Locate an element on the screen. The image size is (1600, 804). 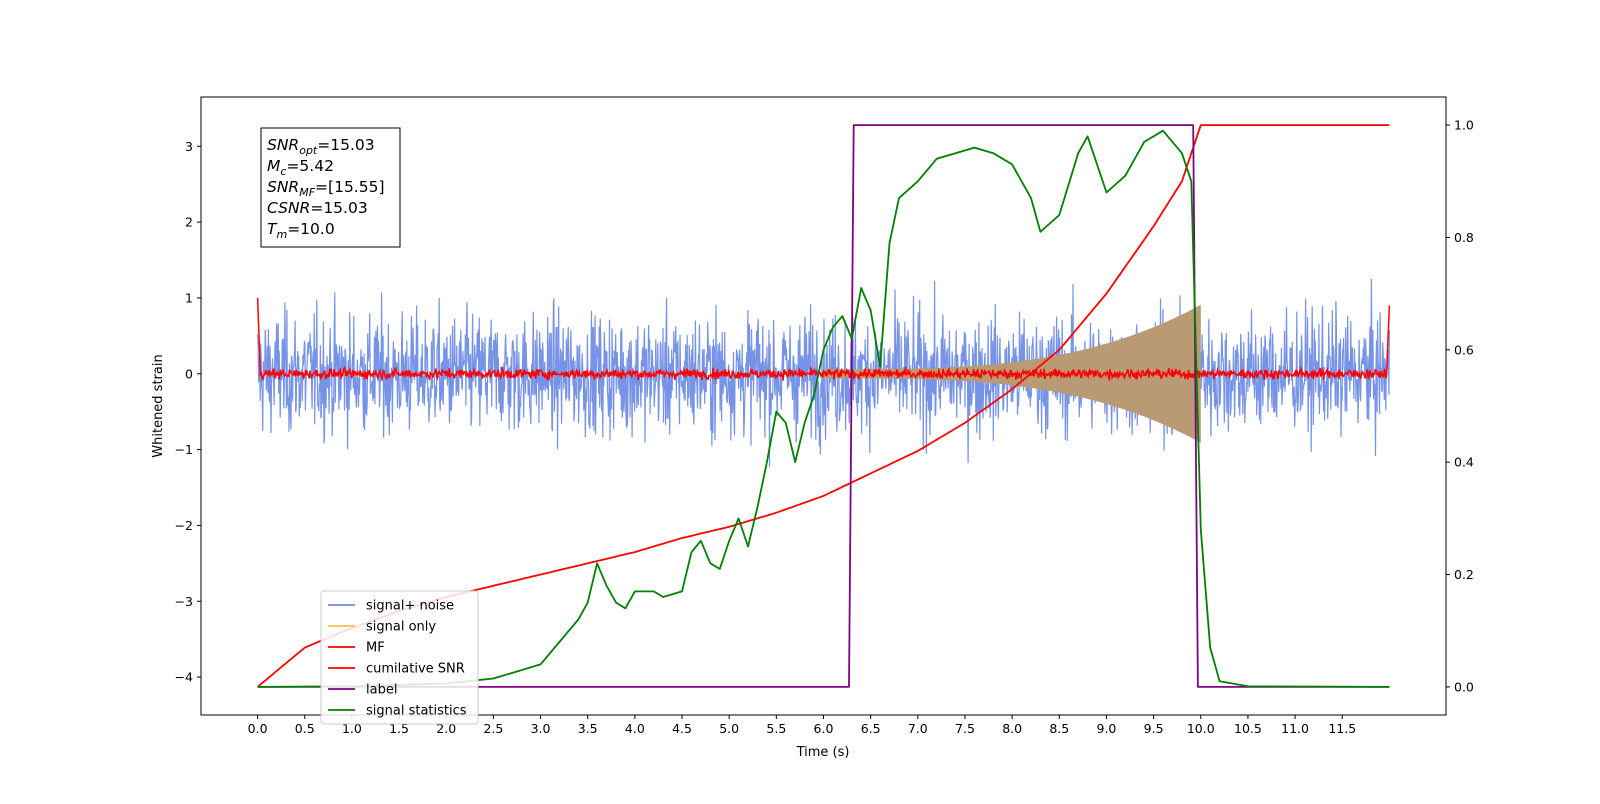
legend-entry-label: cumilative SNR is located at coordinates (415, 669).